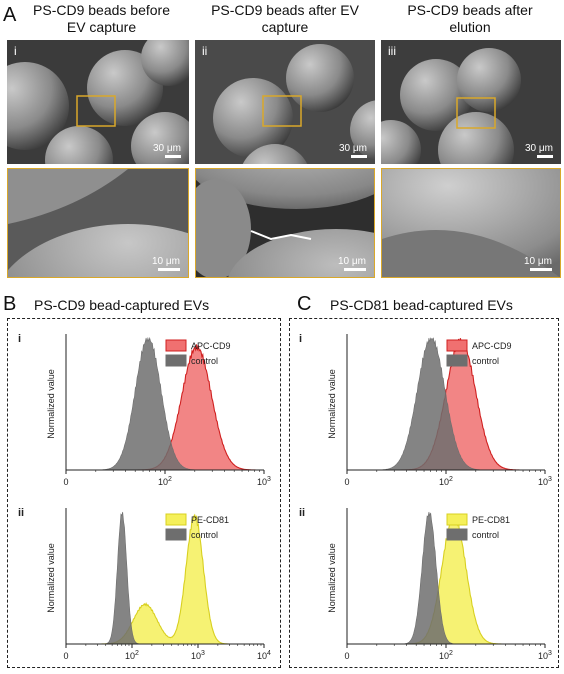 The image size is (564, 674). What do you see at coordinates (392, 51) in the screenshot?
I see `image-tag-iii: iii` at bounding box center [392, 51].